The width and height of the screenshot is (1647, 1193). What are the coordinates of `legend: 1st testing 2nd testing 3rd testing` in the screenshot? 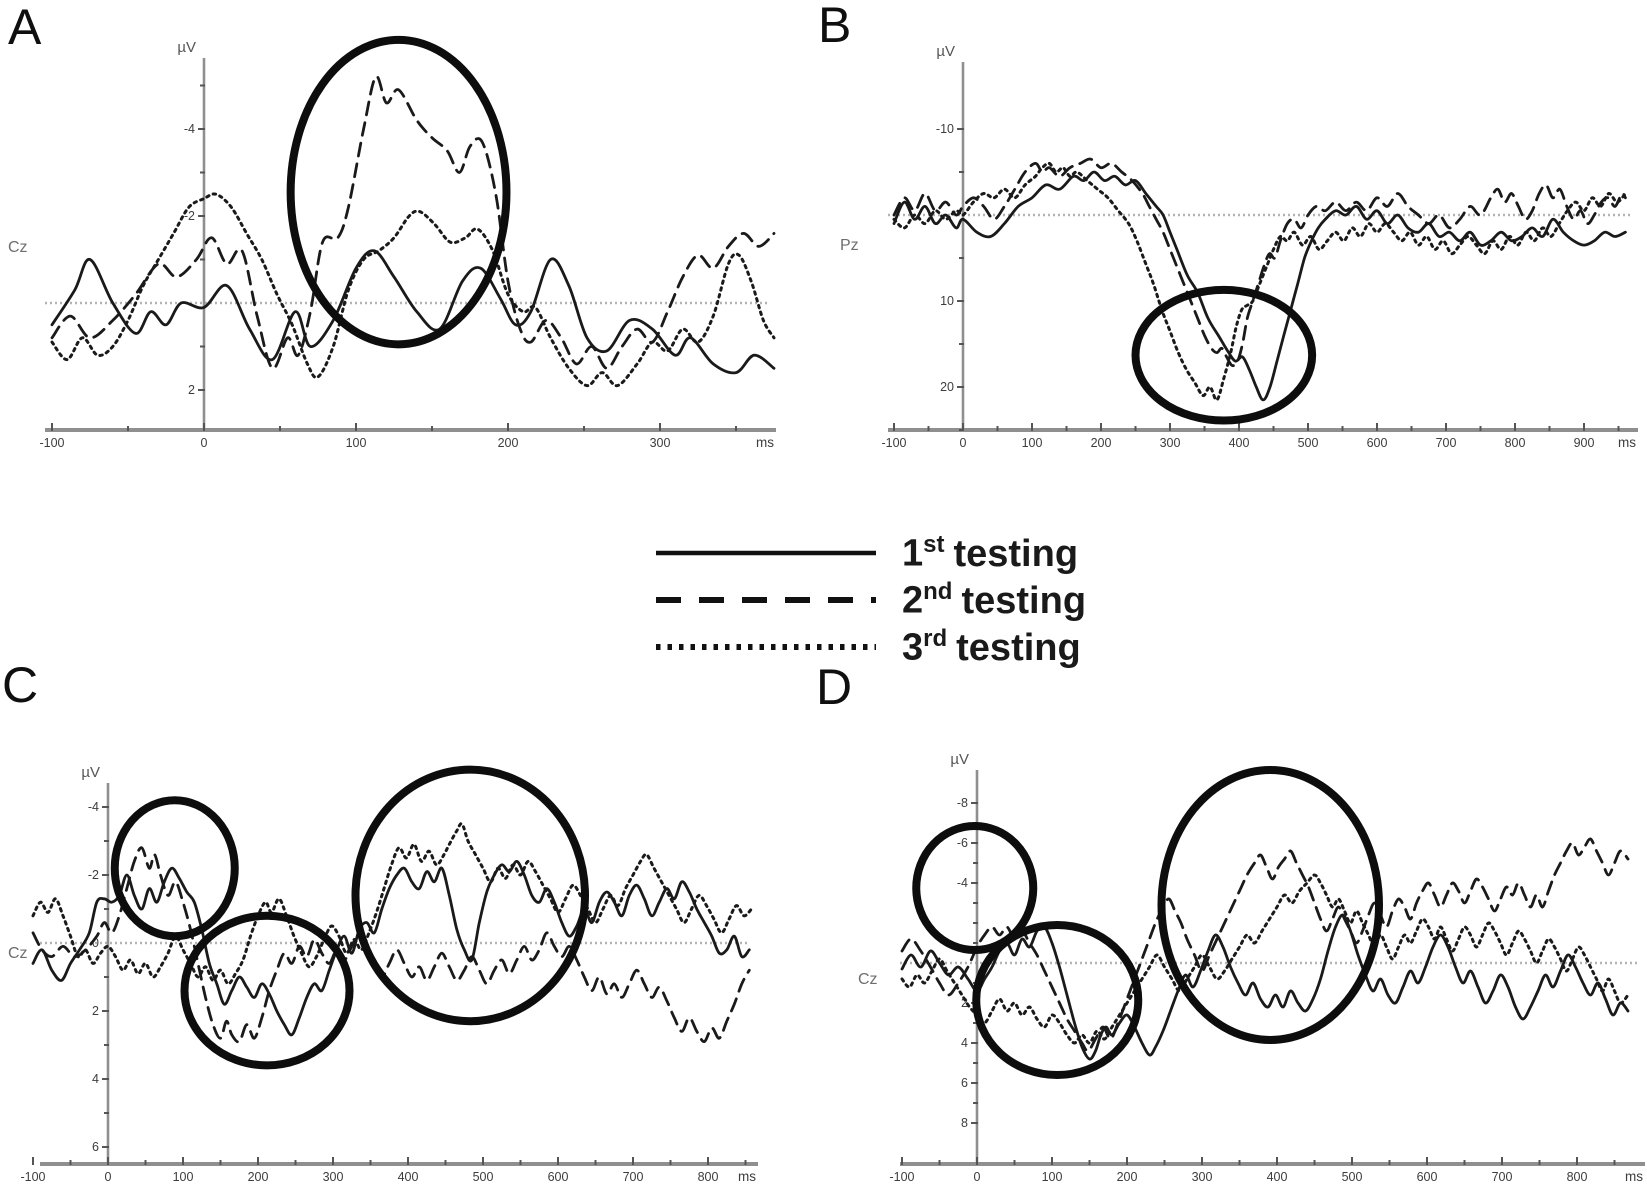 It's located at (869, 599).